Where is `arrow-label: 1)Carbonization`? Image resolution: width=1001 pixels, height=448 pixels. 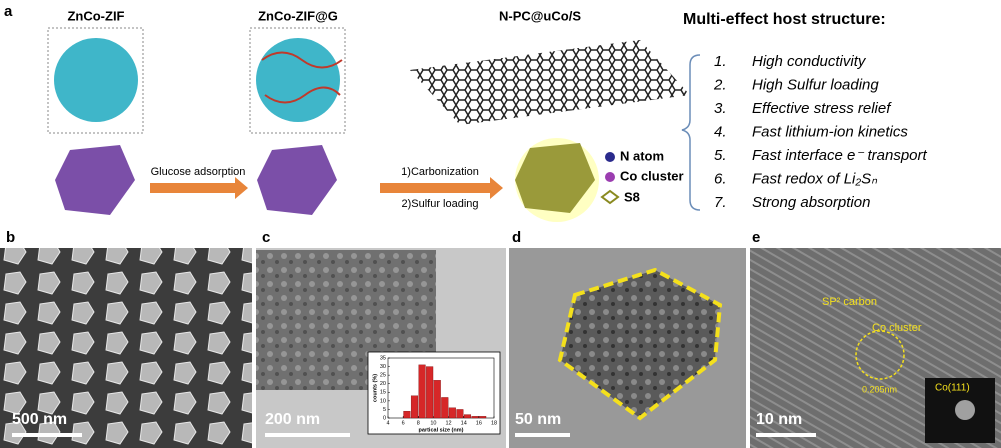 arrow-label: 1)Carbonization is located at coordinates (440, 172).